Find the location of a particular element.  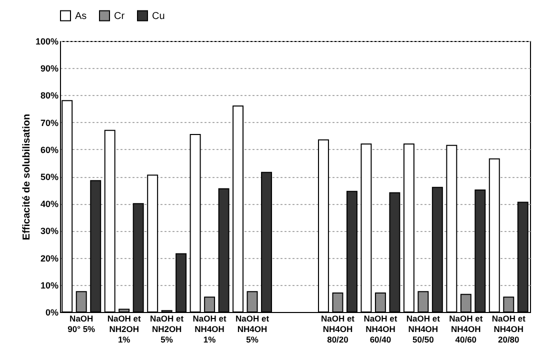

y-tick-label: 70% is located at coordinates (49, 123).